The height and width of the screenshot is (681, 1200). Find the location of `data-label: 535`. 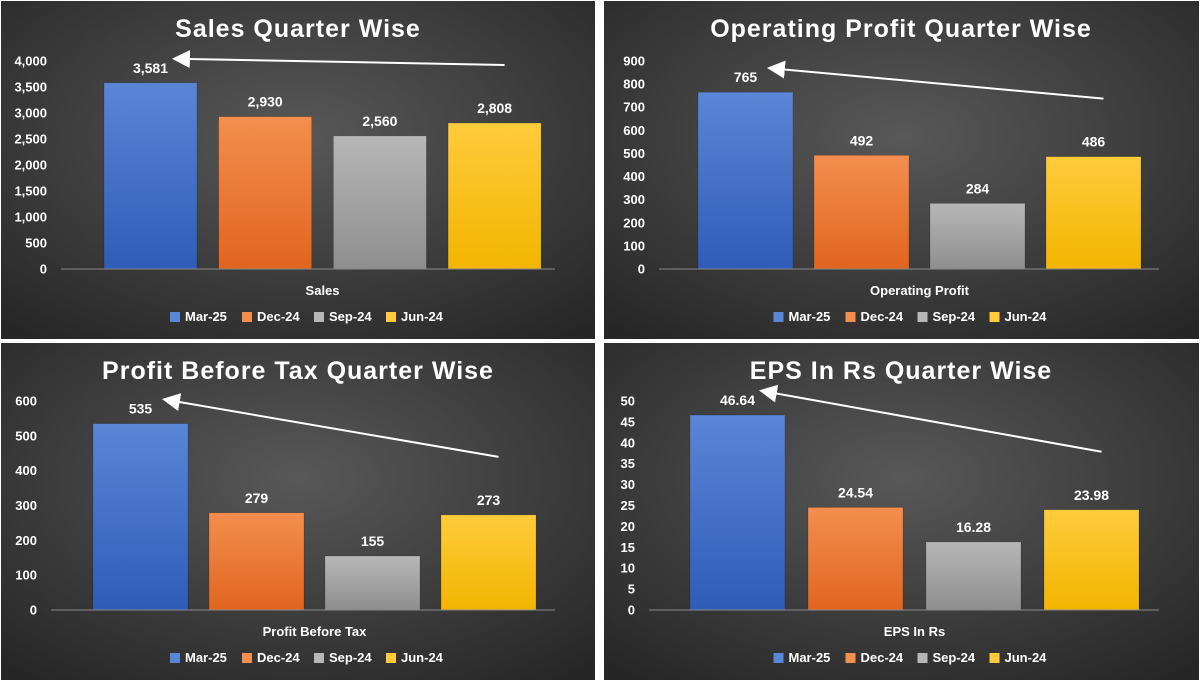

data-label: 535 is located at coordinates (141, 409).